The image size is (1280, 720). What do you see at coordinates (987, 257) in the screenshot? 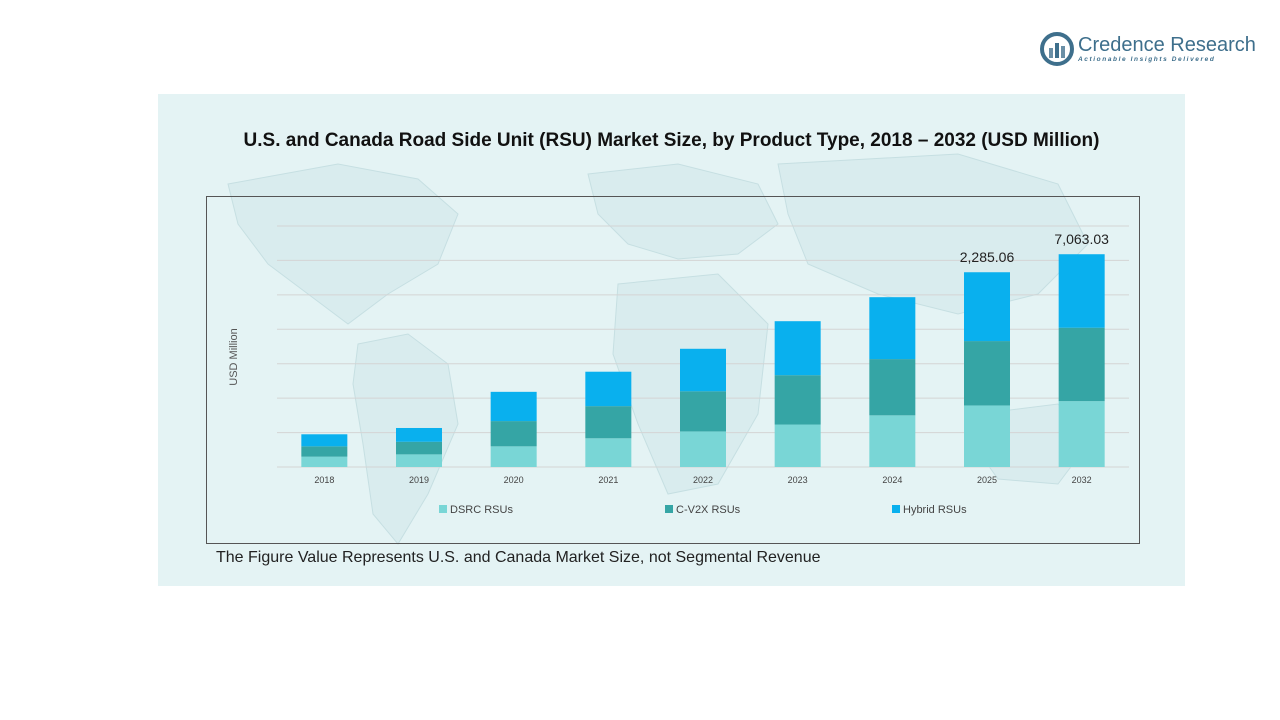
I see `data-label: 2,285.06` at bounding box center [987, 257].